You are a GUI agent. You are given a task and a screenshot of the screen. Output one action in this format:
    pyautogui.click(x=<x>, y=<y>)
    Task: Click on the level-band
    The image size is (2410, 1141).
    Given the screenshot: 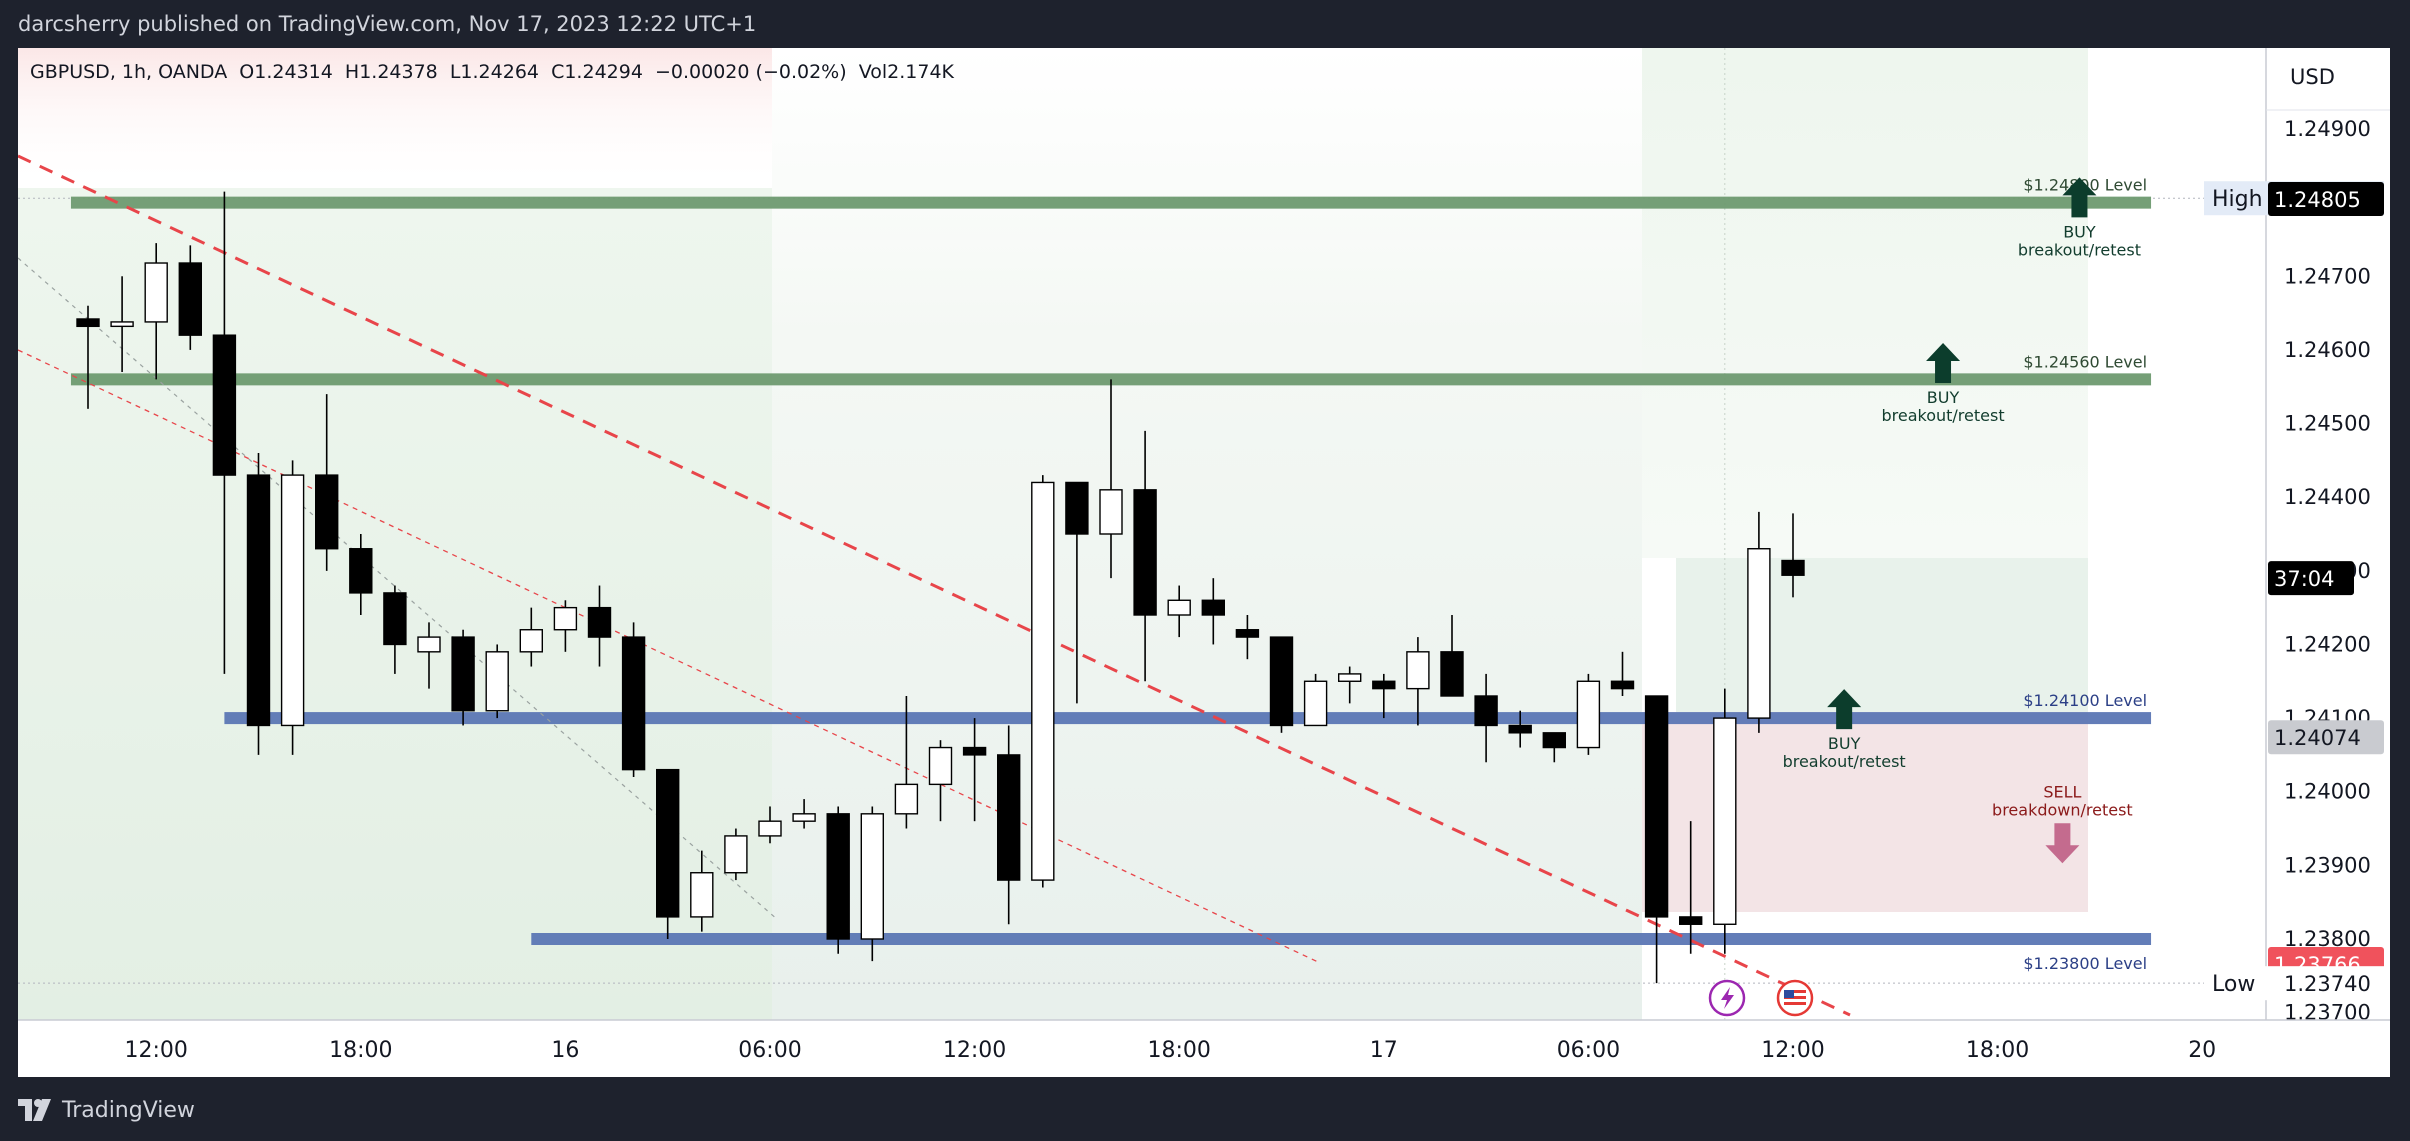 What is the action you would take?
    pyautogui.click(x=1188, y=718)
    